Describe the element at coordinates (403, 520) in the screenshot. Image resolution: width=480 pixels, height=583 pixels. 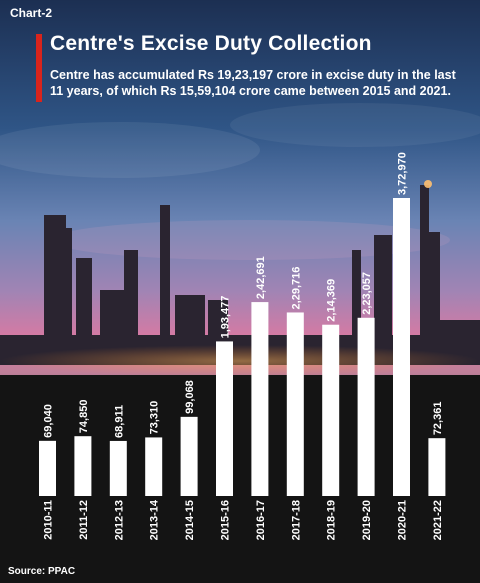
I see `category-label-2020-21: 2020-21` at that location.